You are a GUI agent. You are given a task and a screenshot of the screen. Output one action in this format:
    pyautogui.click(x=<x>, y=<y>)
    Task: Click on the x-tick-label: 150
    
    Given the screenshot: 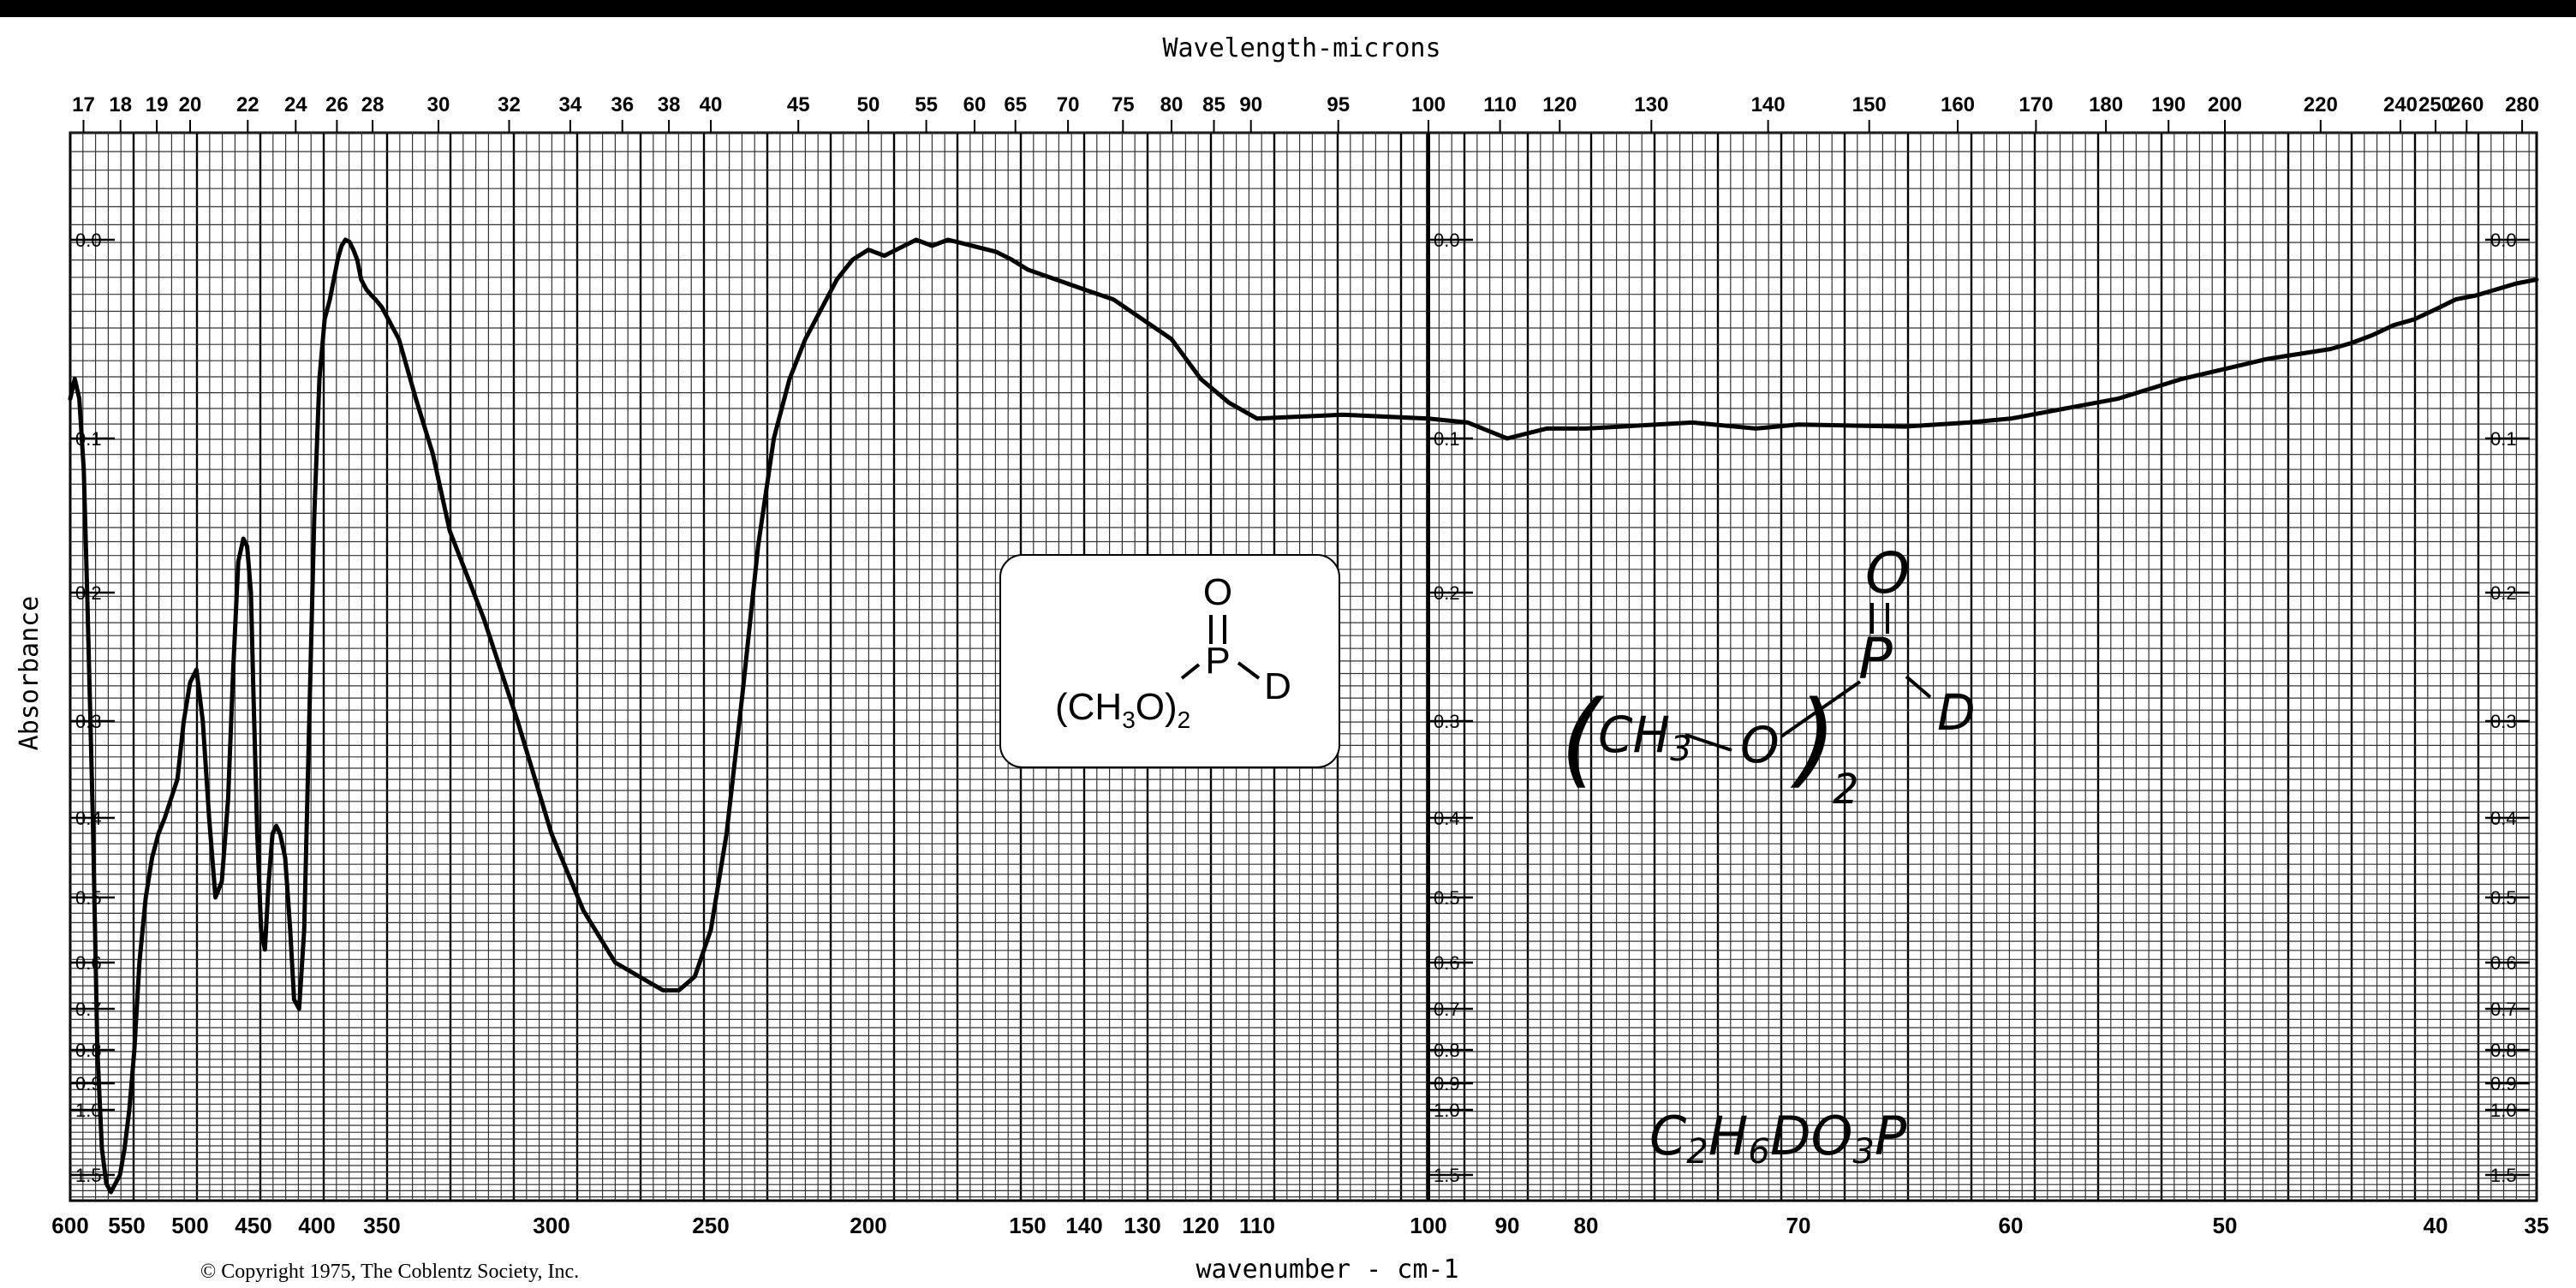 What is the action you would take?
    pyautogui.click(x=1028, y=1225)
    